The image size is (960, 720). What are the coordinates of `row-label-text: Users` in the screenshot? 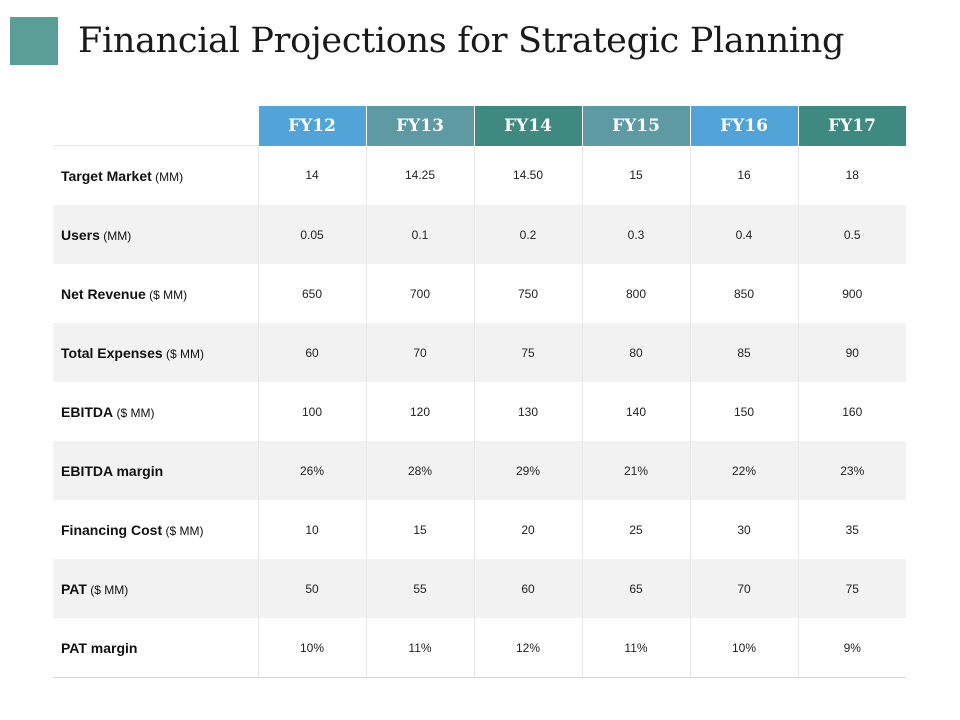 It's located at (80, 234).